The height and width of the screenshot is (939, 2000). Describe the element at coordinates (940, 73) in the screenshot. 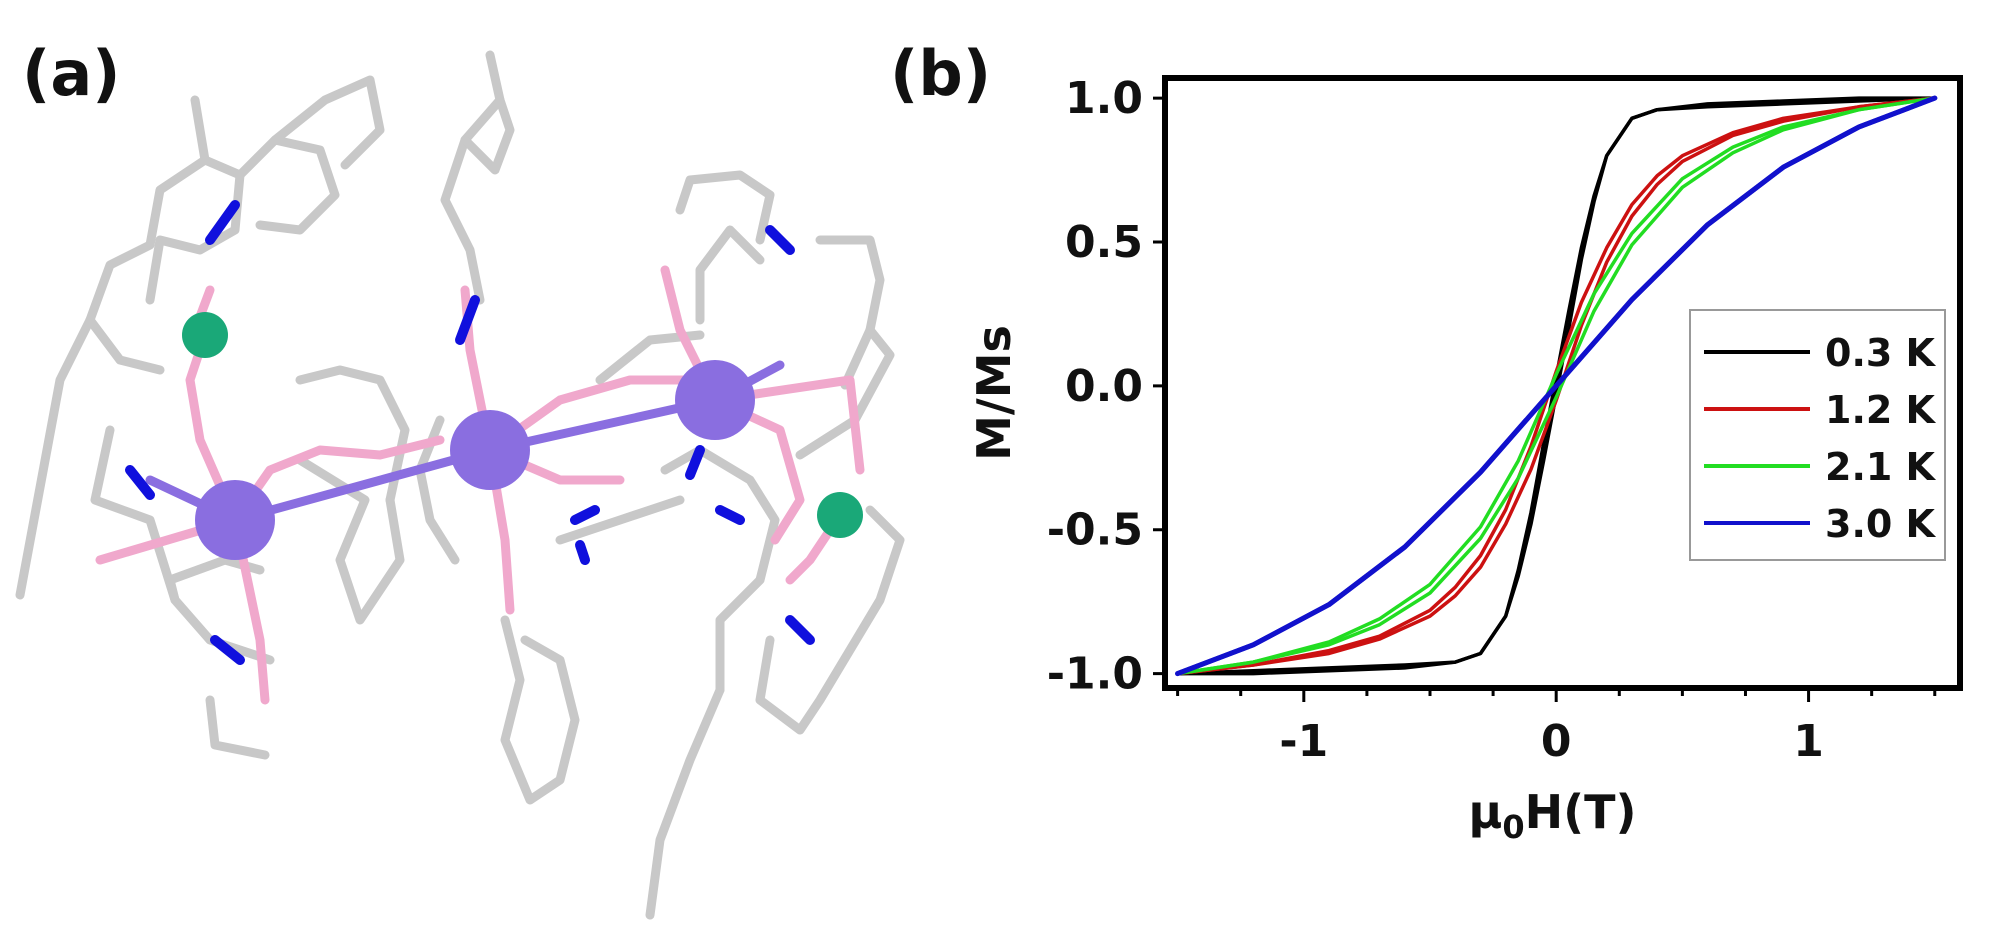

I see `panel-b-label: (b)` at that location.